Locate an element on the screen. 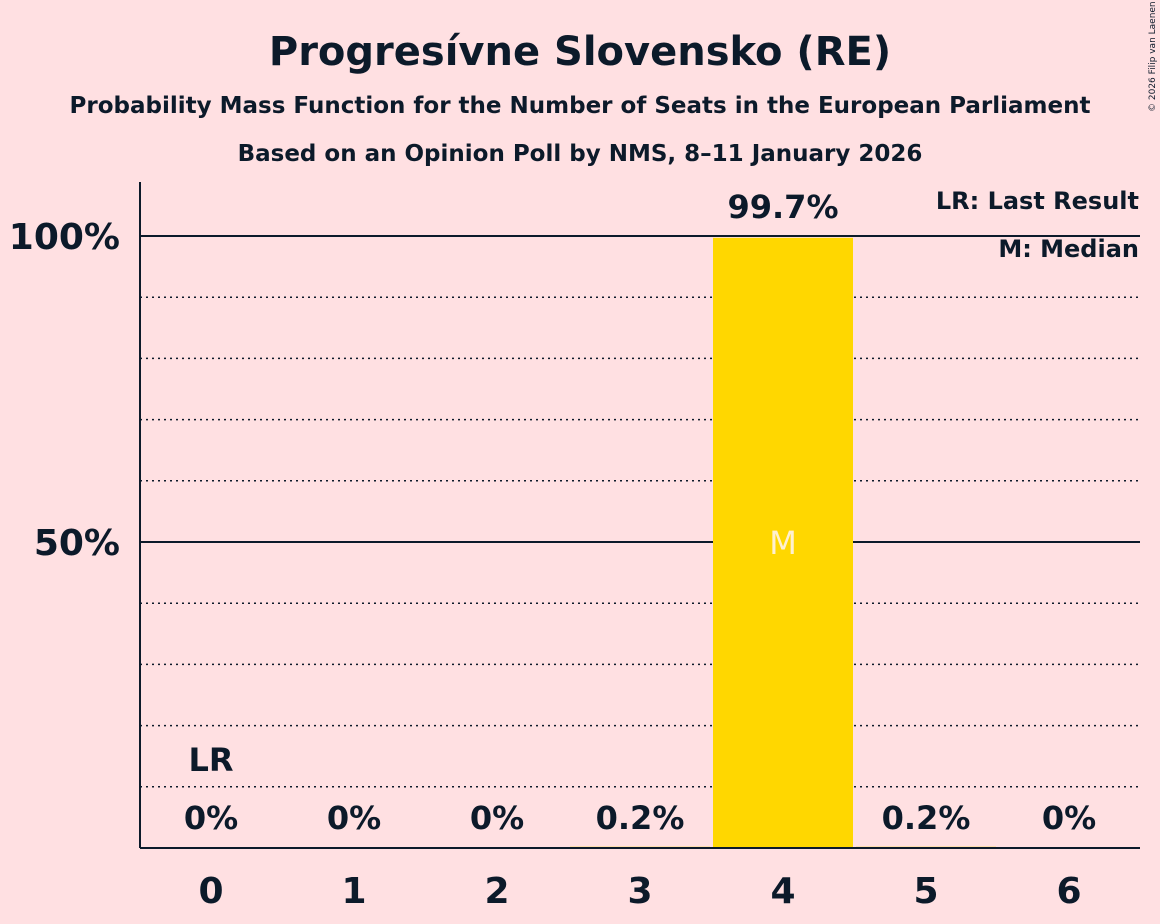 Image resolution: width=1160 pixels, height=924 pixels. value-label: 99.7% is located at coordinates (782, 207).